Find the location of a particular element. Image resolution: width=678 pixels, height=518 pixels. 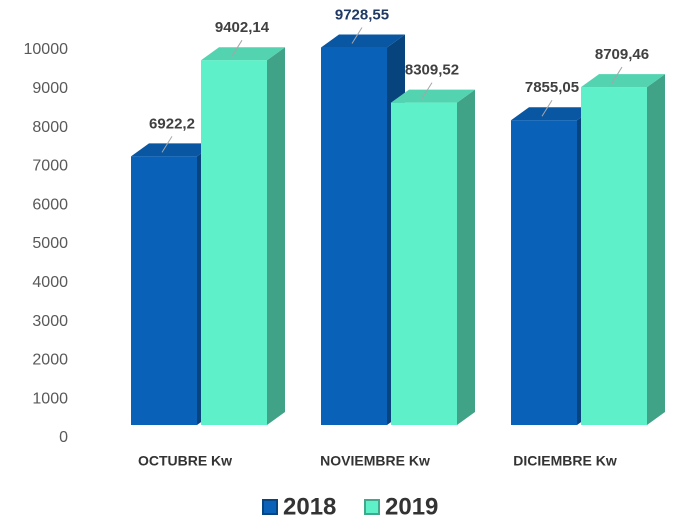

y-tick-label: 3000 is located at coordinates (50, 321).